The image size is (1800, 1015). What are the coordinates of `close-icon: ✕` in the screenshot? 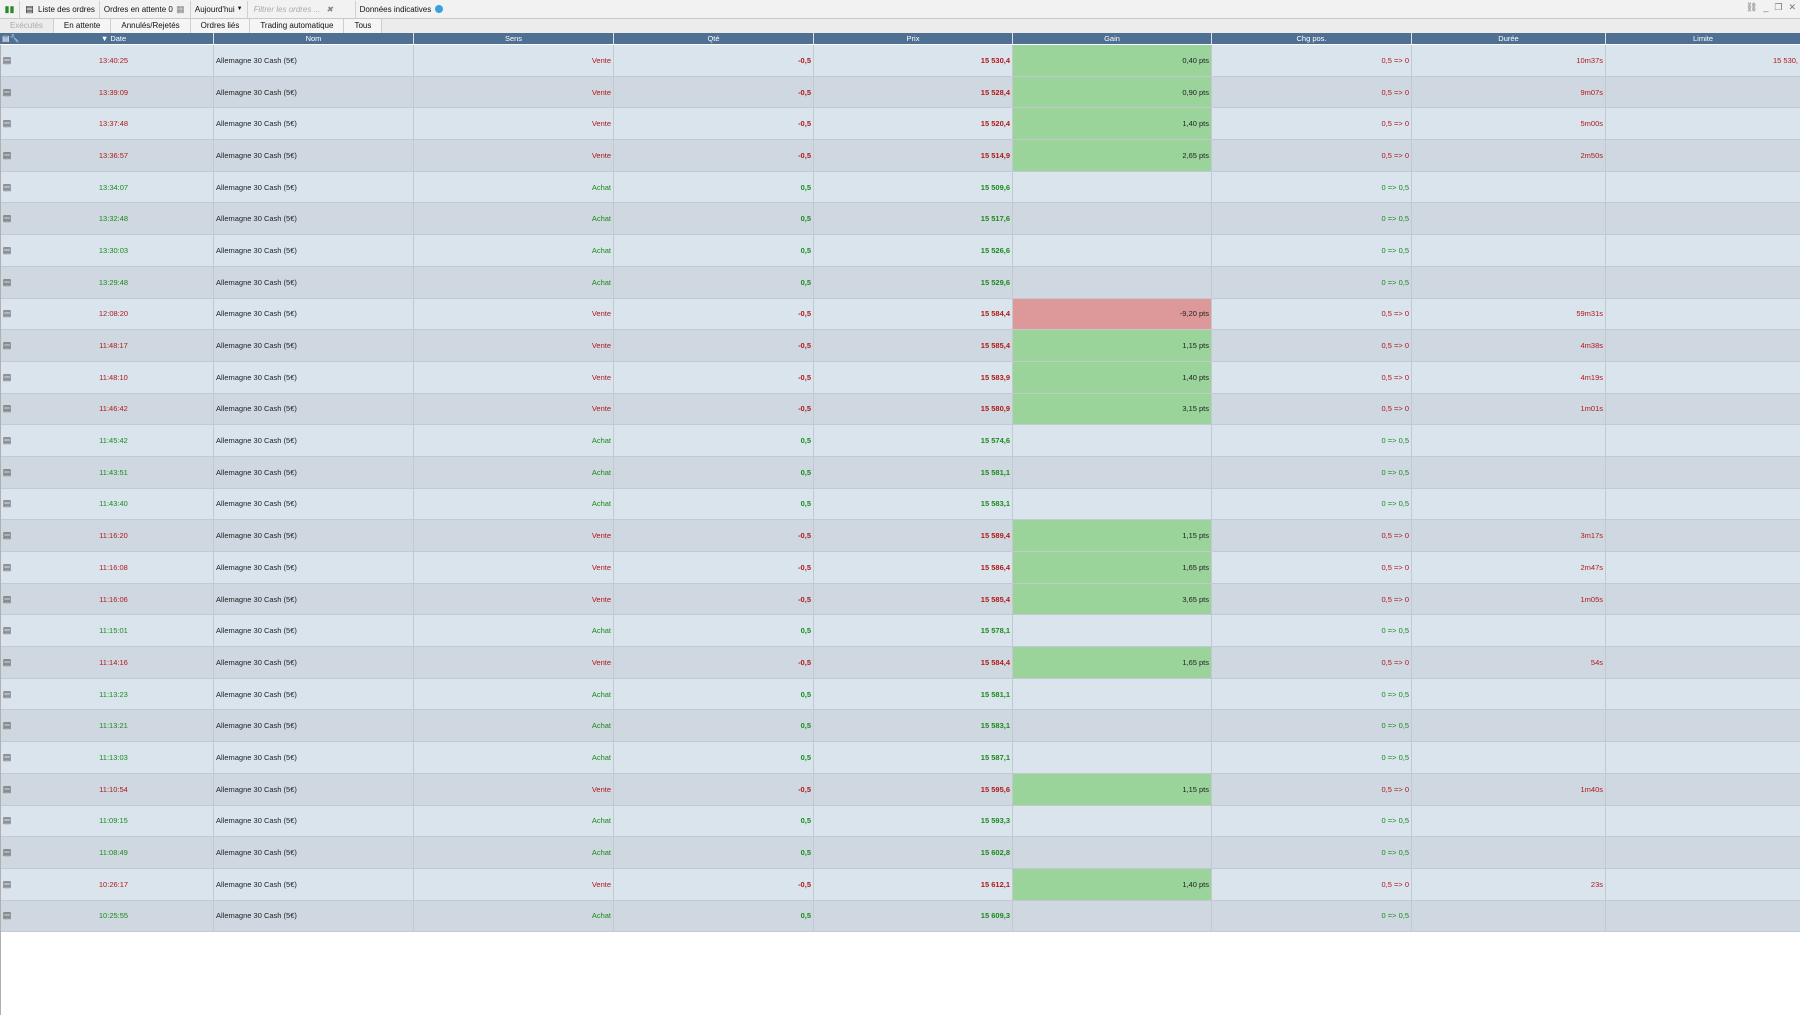 It's located at (1792, 7).